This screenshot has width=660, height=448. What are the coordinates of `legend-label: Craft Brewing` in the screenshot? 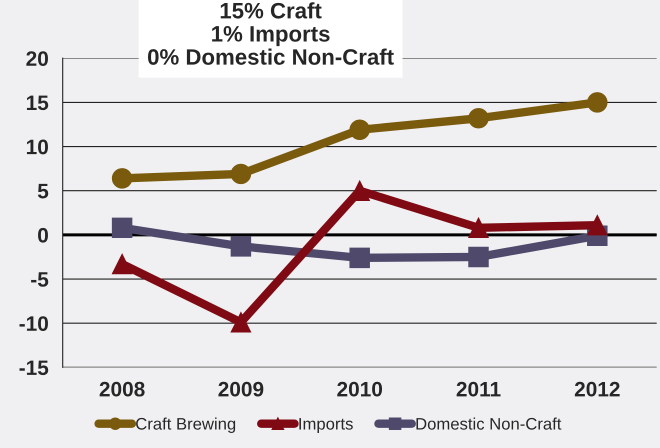 It's located at (186, 425).